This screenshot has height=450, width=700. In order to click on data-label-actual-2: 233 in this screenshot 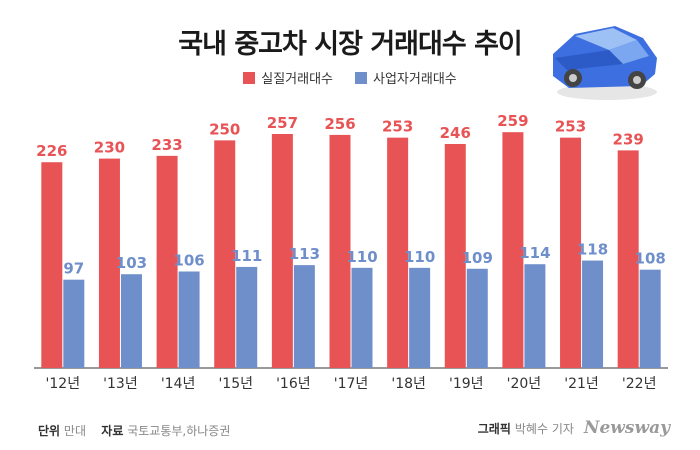, I will do `click(166, 145)`.